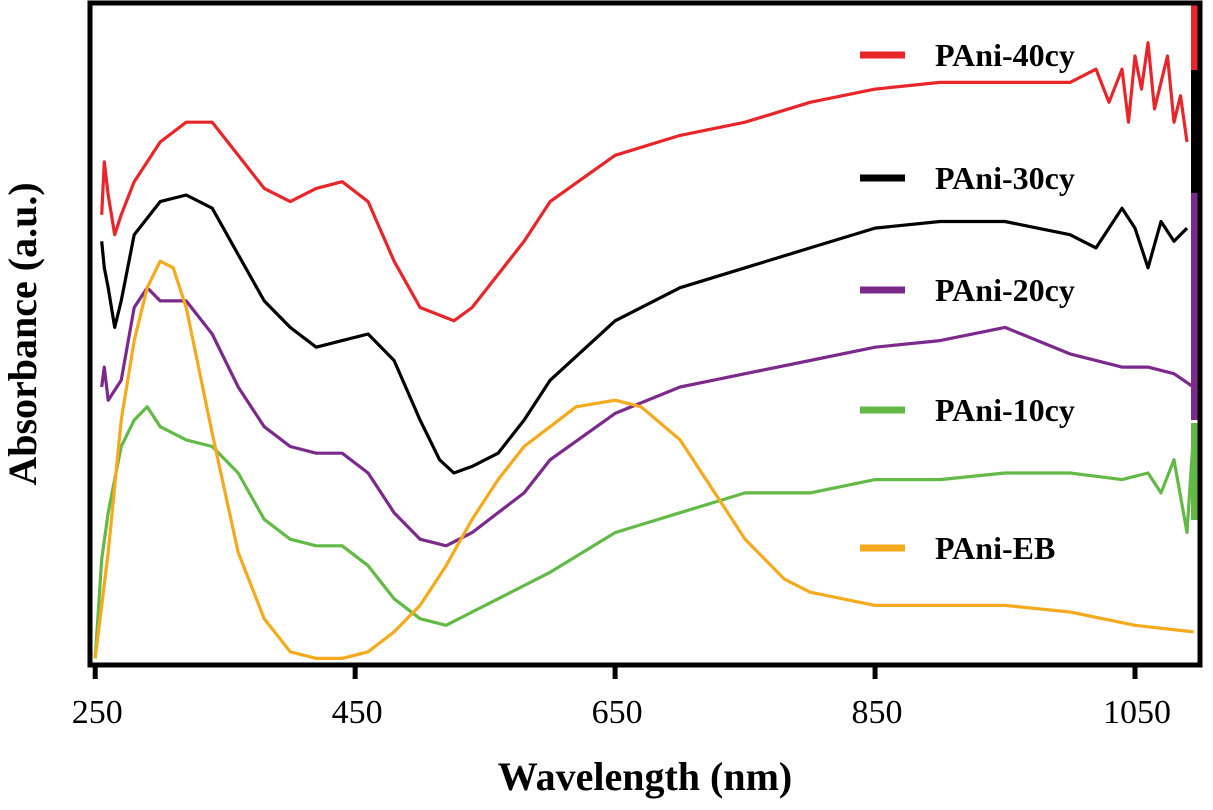 This screenshot has height=810, width=1213. I want to click on x-tick-label: 1050, so click(1137, 712).